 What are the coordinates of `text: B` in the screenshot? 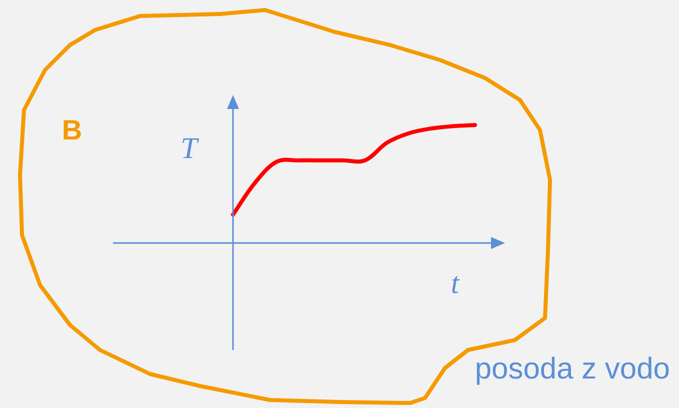 It's located at (72, 130).